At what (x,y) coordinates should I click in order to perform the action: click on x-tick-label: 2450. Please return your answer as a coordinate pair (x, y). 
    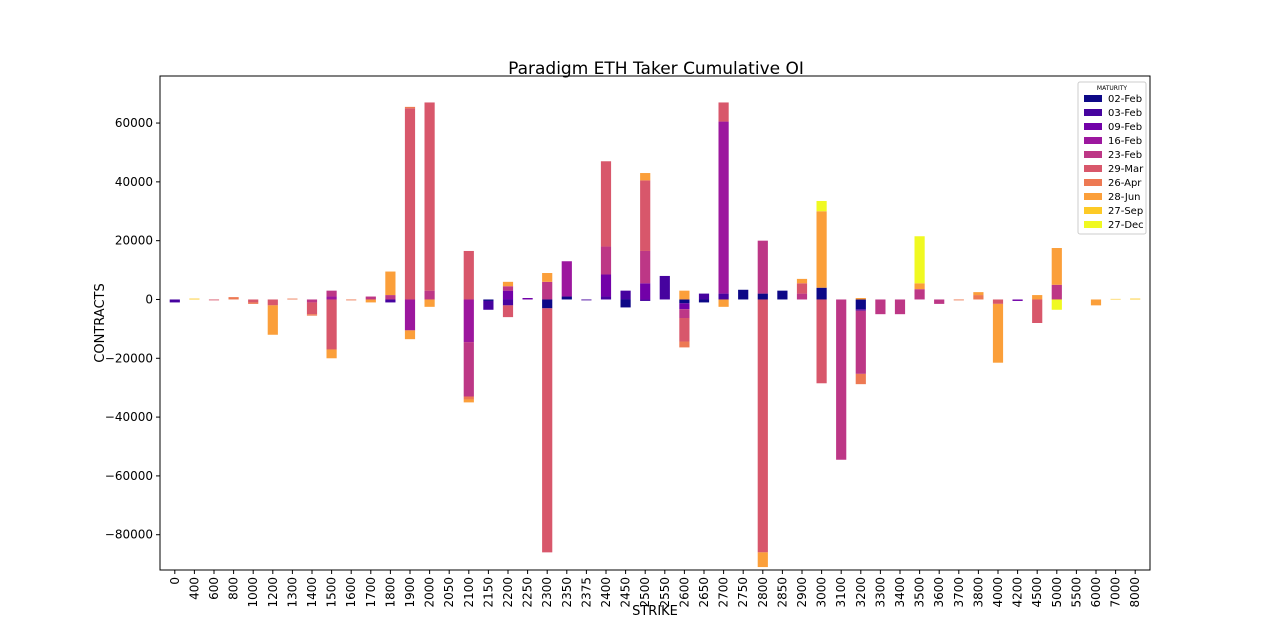
    Looking at the image, I should click on (626, 592).